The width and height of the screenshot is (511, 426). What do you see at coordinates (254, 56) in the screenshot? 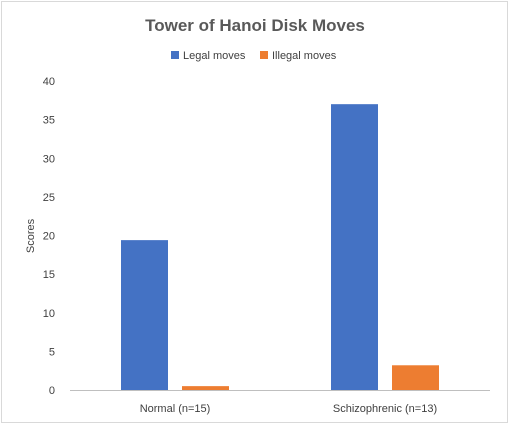
I see `legend: Legal moves Illegal moves` at bounding box center [254, 56].